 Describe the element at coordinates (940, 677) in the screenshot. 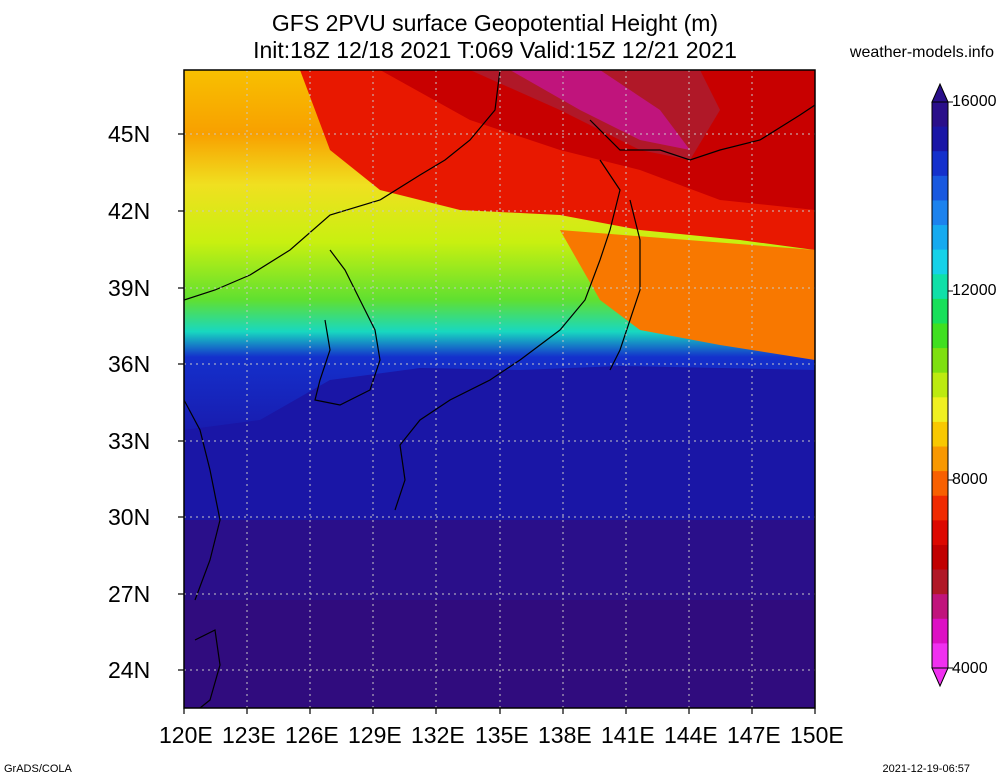

I see `colorbar-arrow-down` at that location.